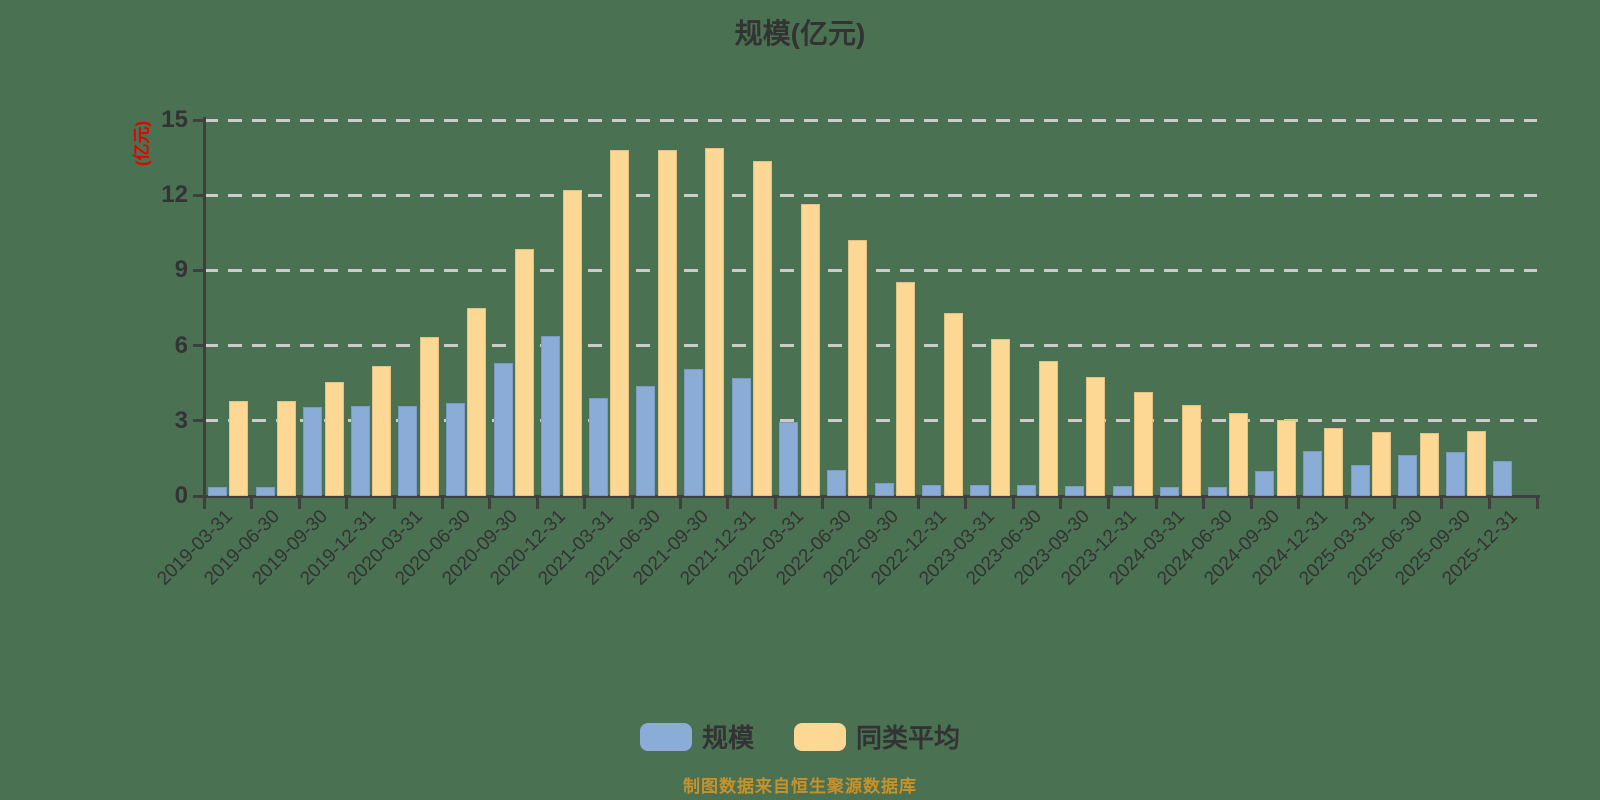 The width and height of the screenshot is (1600, 800). What do you see at coordinates (620, 323) in the screenshot?
I see `bar-同类平均-2021-03-31` at bounding box center [620, 323].